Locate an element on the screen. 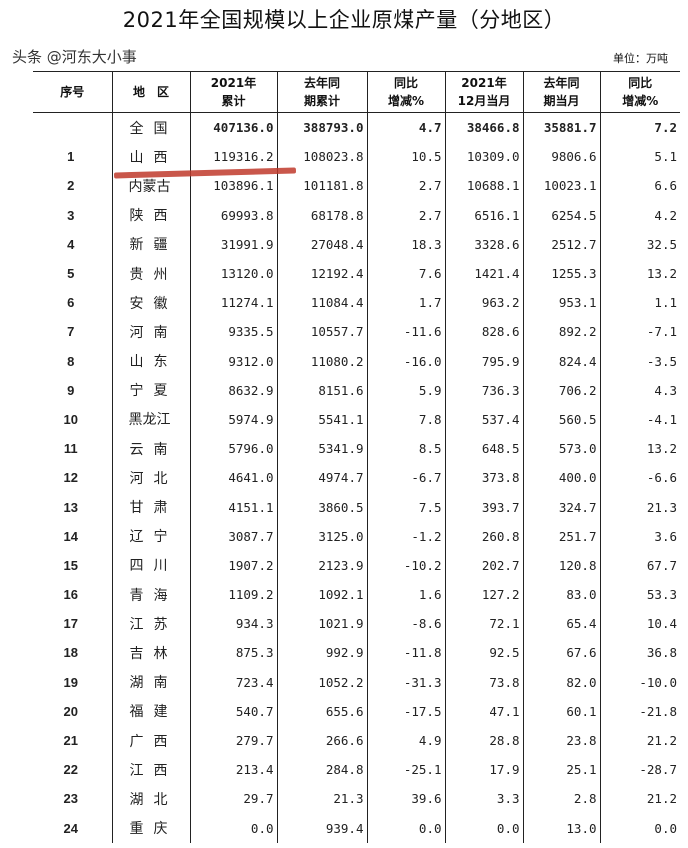 The height and width of the screenshot is (848, 688). value-cell: 8.5 is located at coordinates (405, 449).